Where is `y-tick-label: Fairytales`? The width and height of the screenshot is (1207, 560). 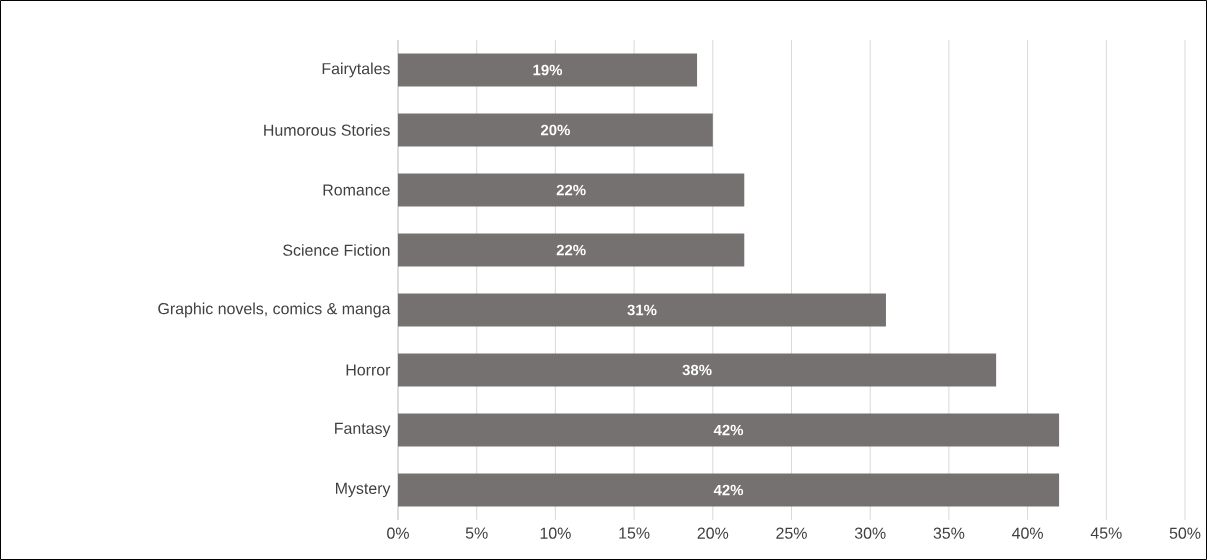
y-tick-label: Fairytales is located at coordinates (356, 70).